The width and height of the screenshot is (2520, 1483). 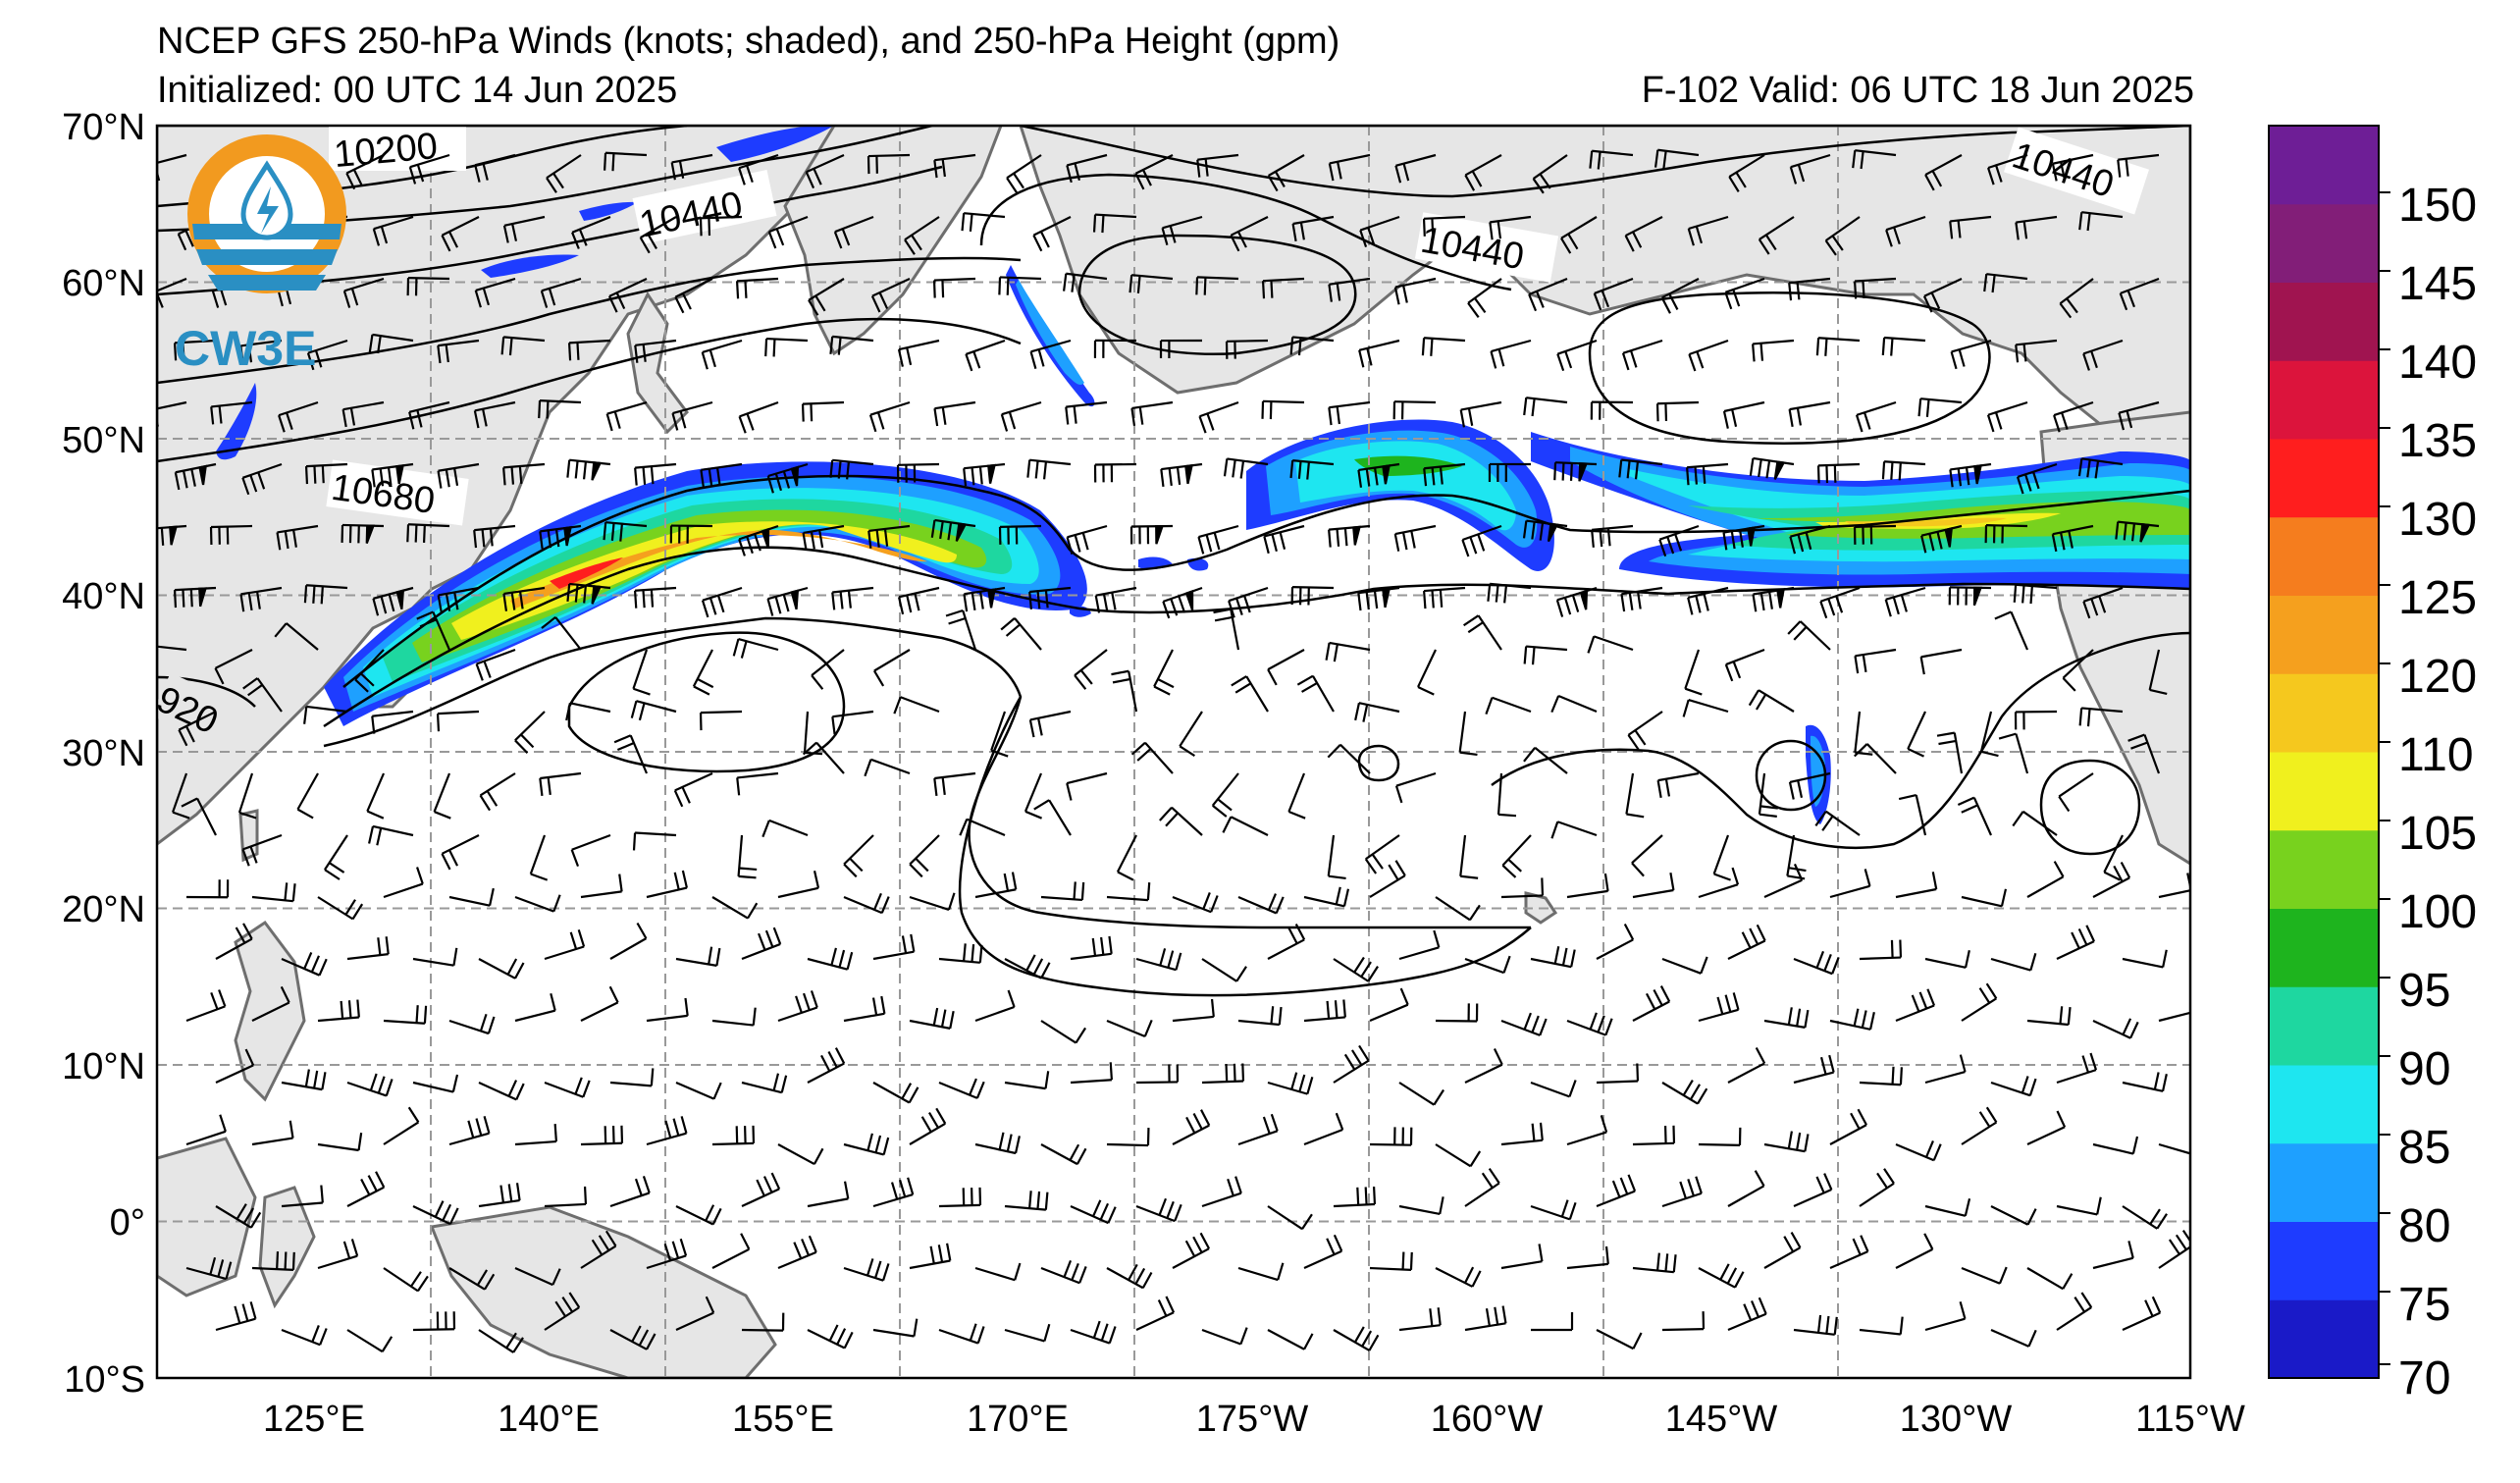 What do you see at coordinates (103, 909) in the screenshot?
I see `lat-label-20n: 20°N` at bounding box center [103, 909].